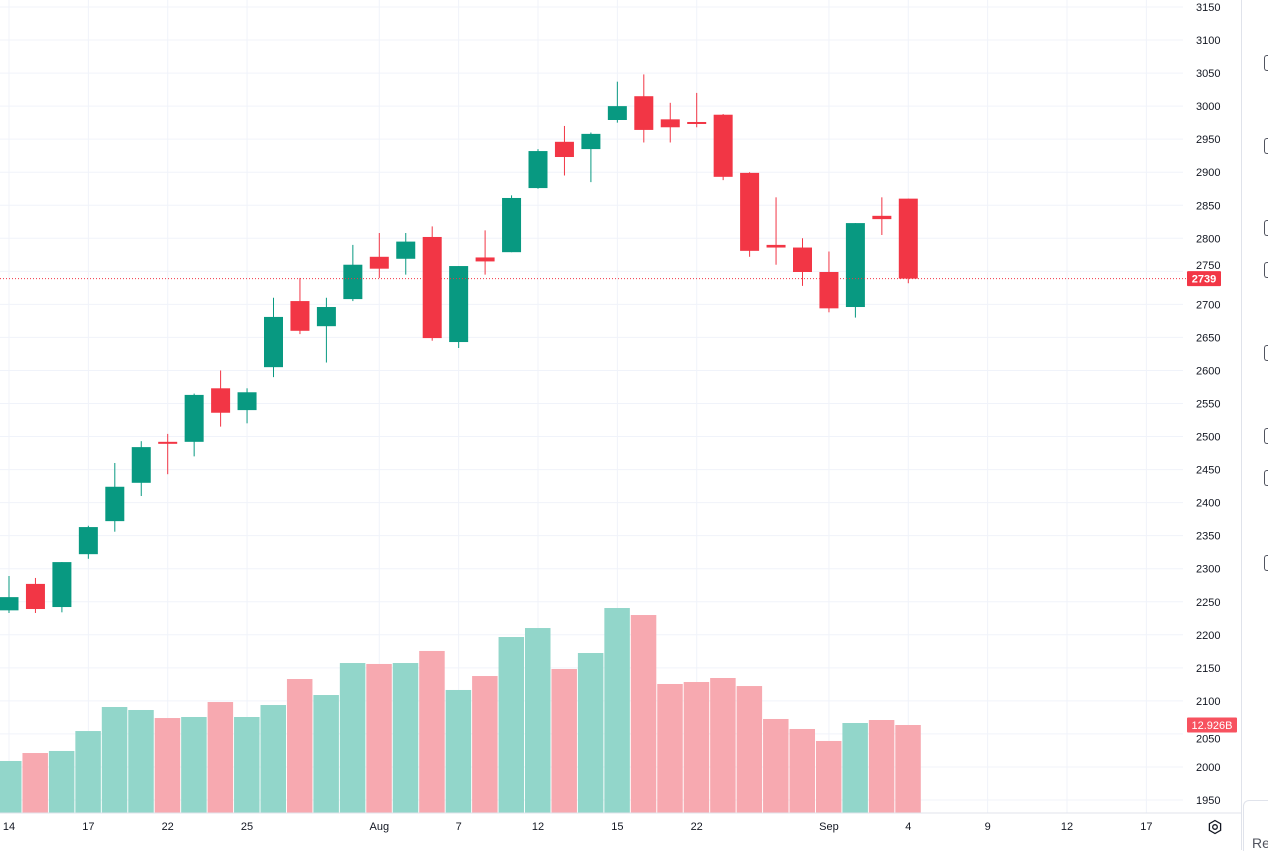 Image resolution: width=1268 pixels, height=851 pixels. I want to click on price-tick-label: 3000, so click(1208, 107).